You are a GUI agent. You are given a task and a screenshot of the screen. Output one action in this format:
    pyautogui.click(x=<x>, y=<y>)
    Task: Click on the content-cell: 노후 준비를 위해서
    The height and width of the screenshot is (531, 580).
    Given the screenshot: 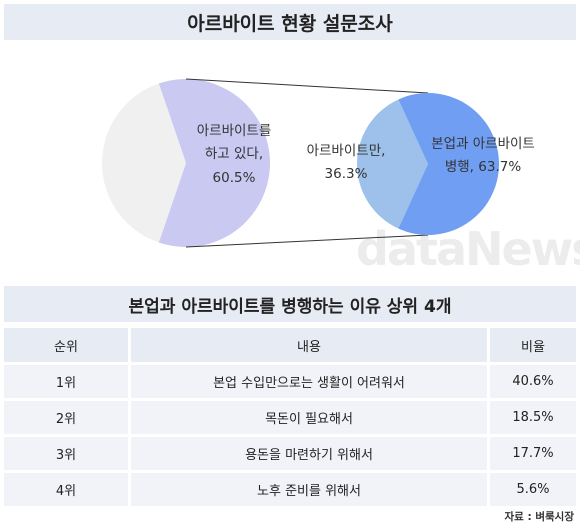 What is the action you would take?
    pyautogui.click(x=309, y=489)
    